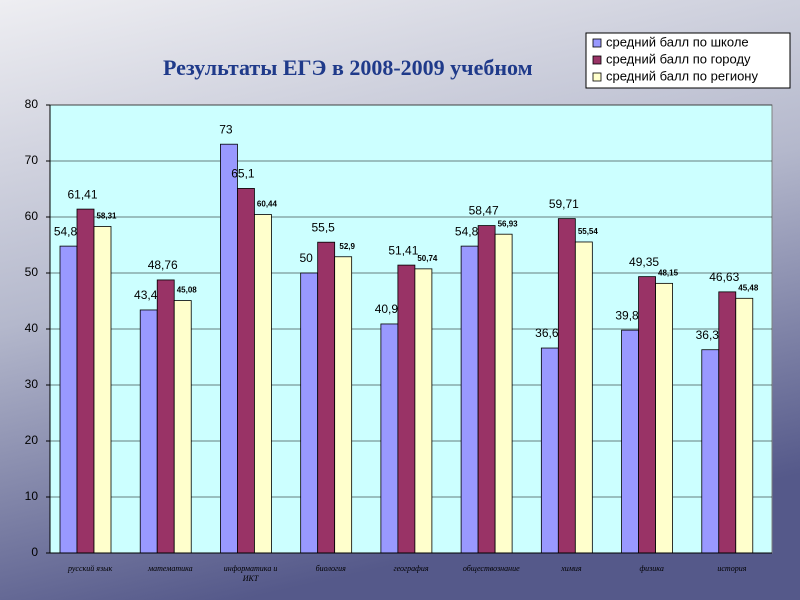 The height and width of the screenshot is (600, 800). Describe the element at coordinates (323, 227) in the screenshot. I see `value-label: 55,5` at that location.